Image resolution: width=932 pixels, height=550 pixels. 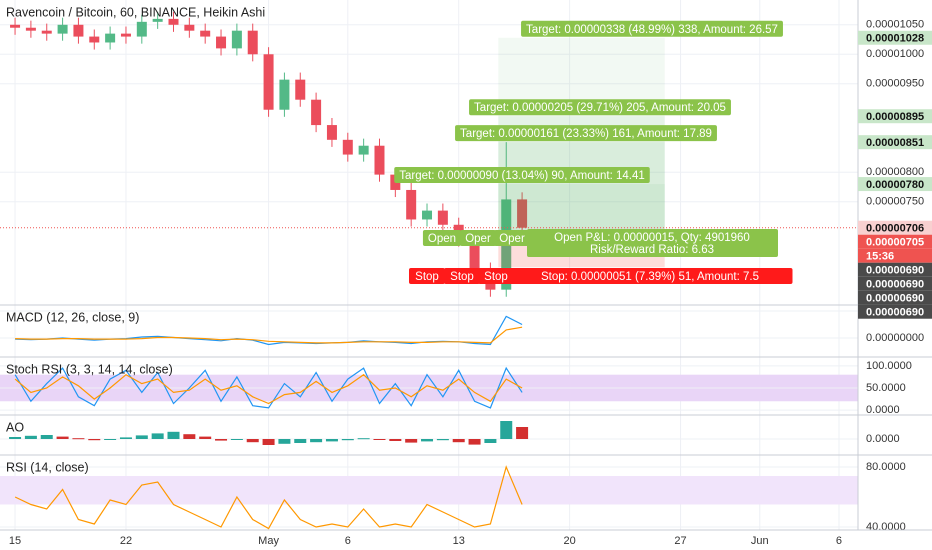 I want to click on x-tick-label: Jun, so click(x=760, y=541).